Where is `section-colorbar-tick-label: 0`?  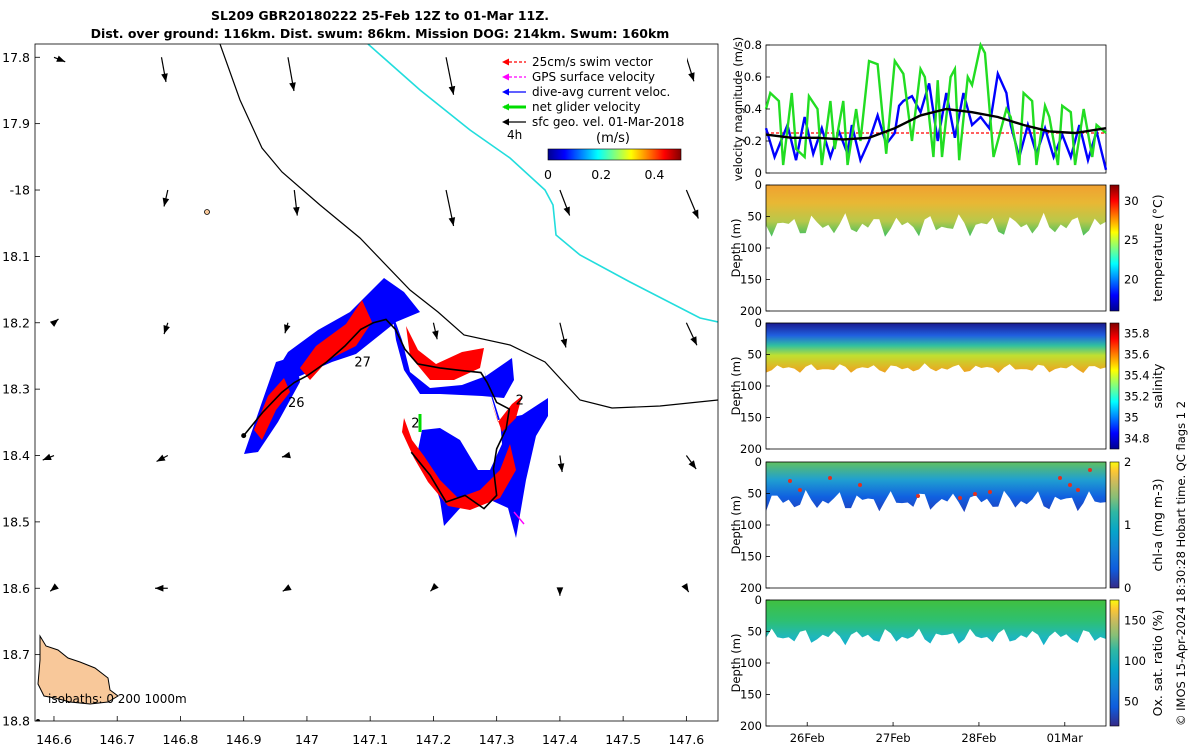 section-colorbar-tick-label: 0 is located at coordinates (1127, 588).